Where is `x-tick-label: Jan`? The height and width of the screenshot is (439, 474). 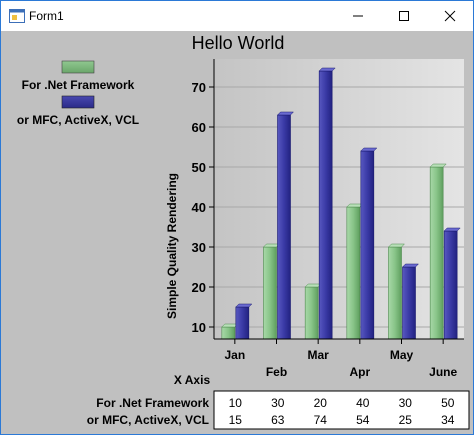
x-tick-label: Jan is located at coordinates (234, 355).